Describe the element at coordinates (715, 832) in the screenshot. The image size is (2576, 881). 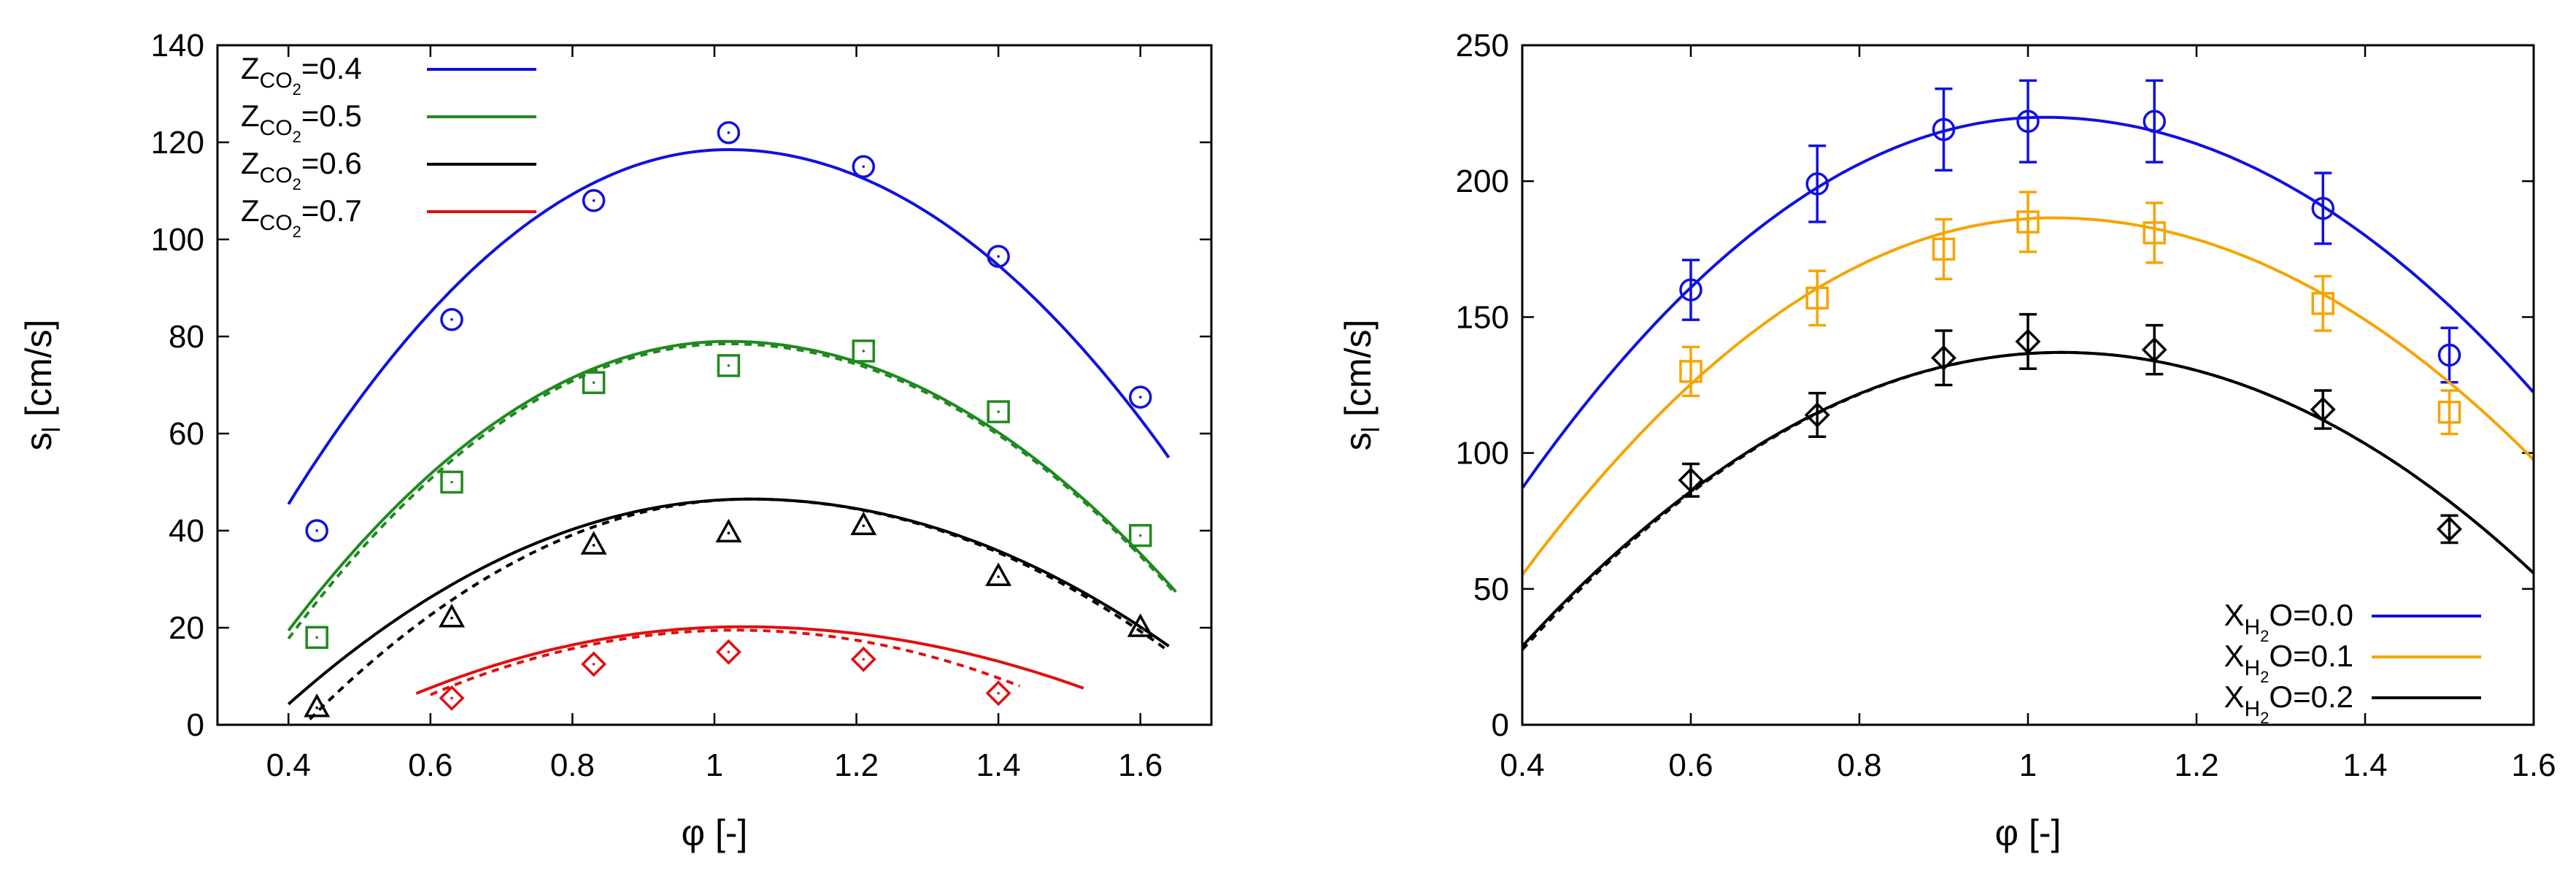
I see `x-axis-label: φ [-]` at that location.